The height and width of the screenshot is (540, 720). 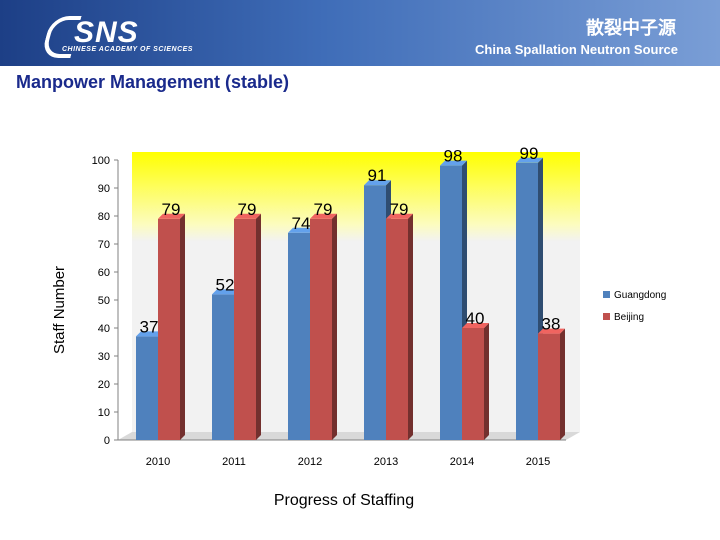 What do you see at coordinates (153, 82) in the screenshot?
I see `slide-title: Manpower Management (stable)` at bounding box center [153, 82].